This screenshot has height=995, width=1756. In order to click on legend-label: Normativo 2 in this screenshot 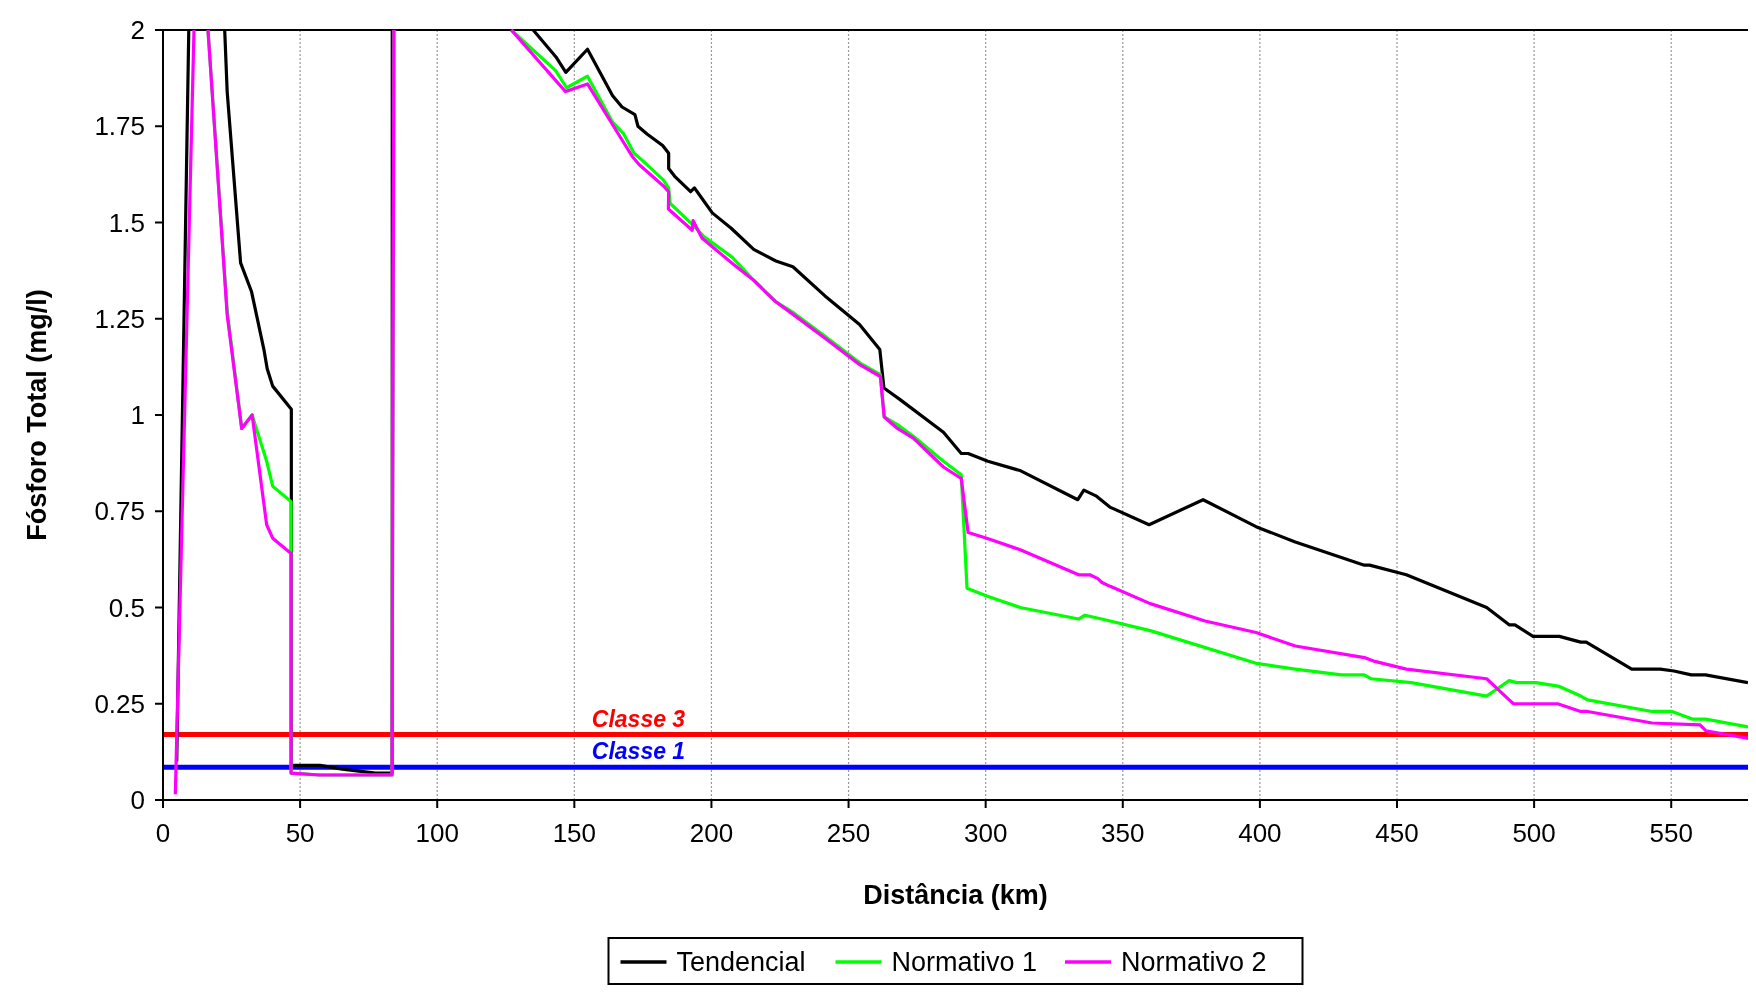, I will do `click(1194, 962)`.